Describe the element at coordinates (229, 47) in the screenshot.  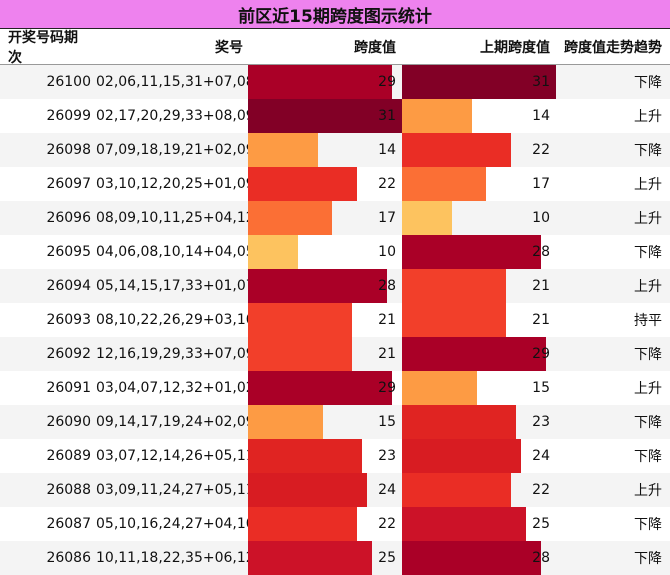
I see `header-numbers: 奖号` at that location.